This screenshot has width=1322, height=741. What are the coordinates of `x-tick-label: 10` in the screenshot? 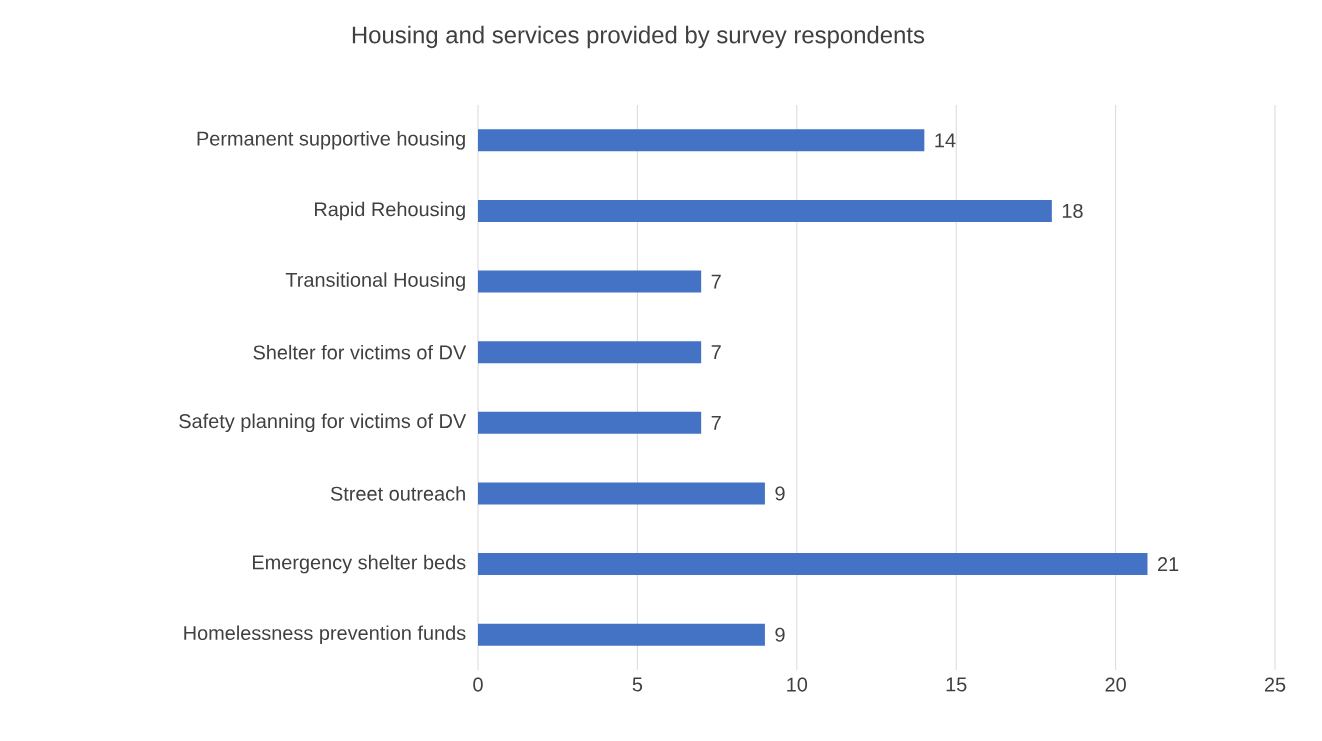 It's located at (797, 684).